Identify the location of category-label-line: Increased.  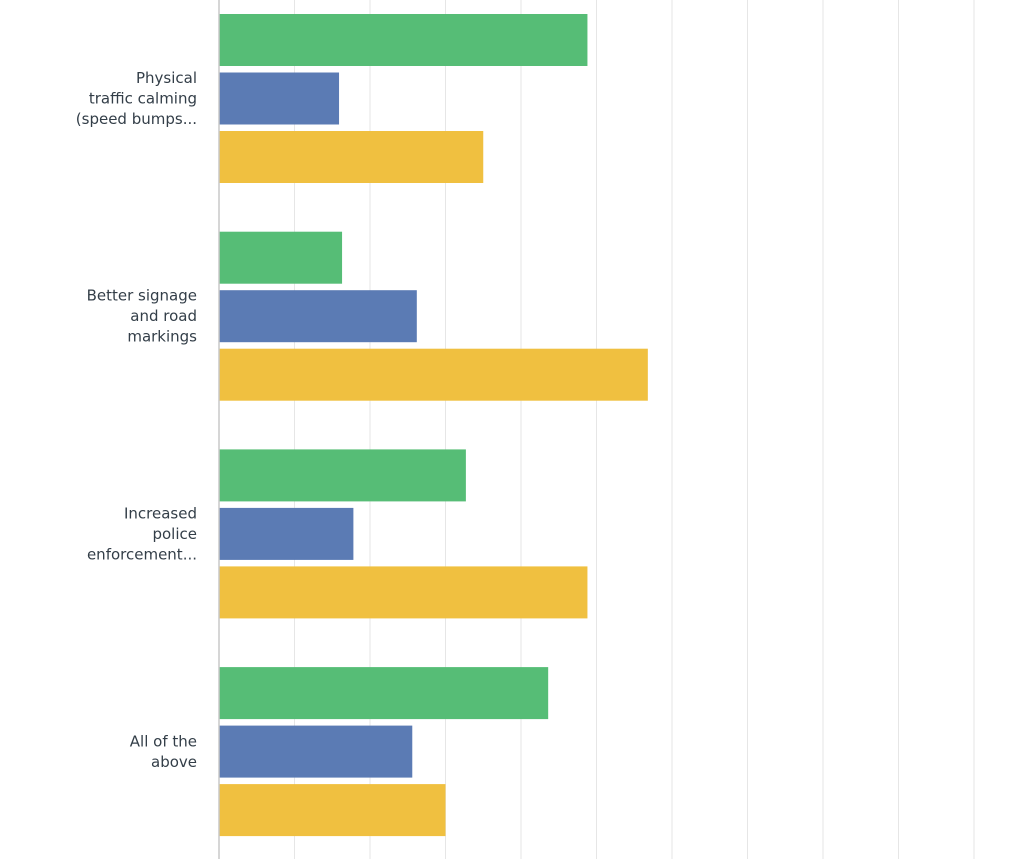
(160, 513).